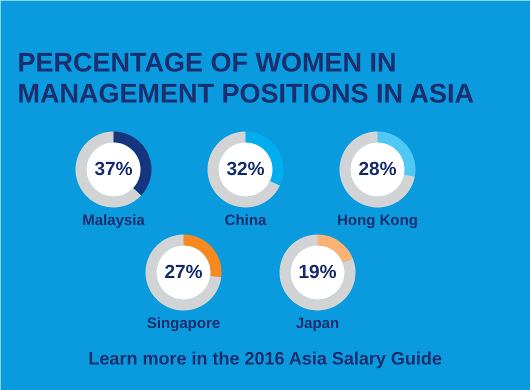 The height and width of the screenshot is (390, 530). I want to click on text: Learn more in the 2016 Asia Salary Guide, so click(265, 358).